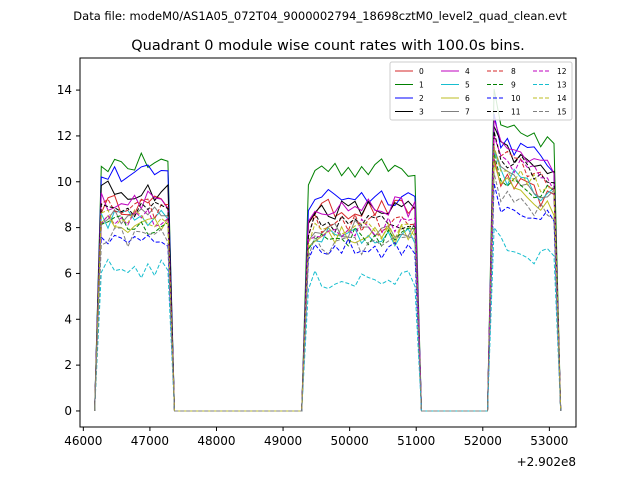  I want to click on legend-label: 6, so click(467, 98).